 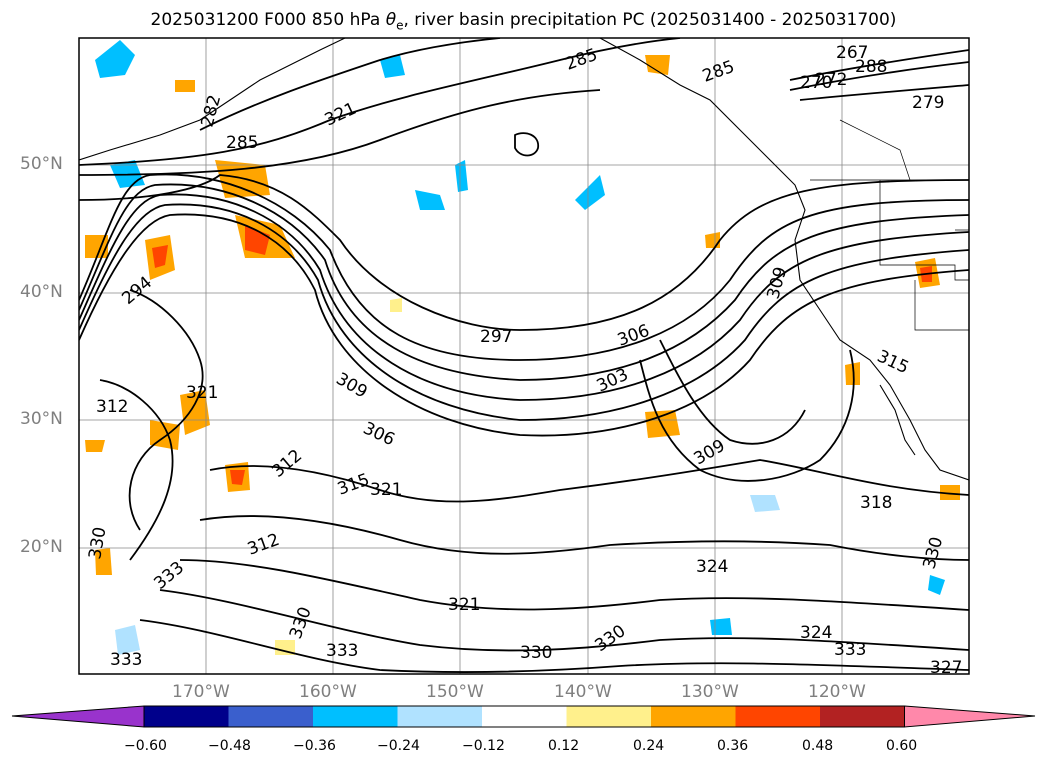 I want to click on colorbar-tick-label: −0.12, so click(x=483, y=746).